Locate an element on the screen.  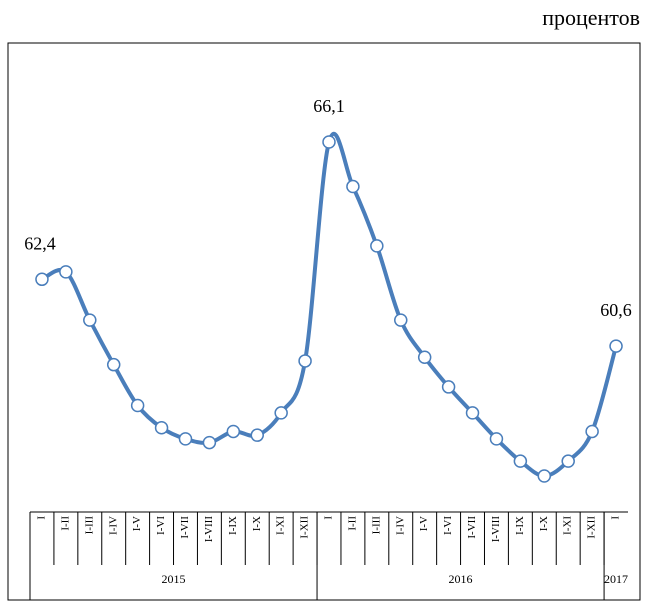
group-label: 2015 is located at coordinates (174, 579).